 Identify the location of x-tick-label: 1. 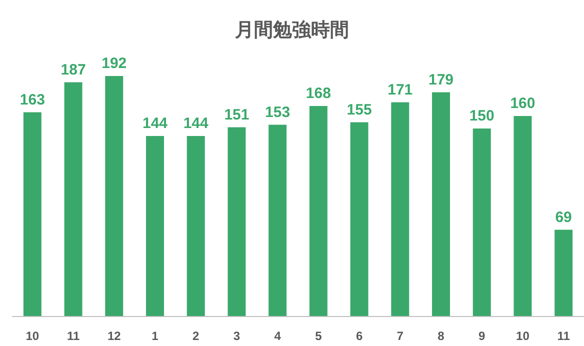
(155, 336).